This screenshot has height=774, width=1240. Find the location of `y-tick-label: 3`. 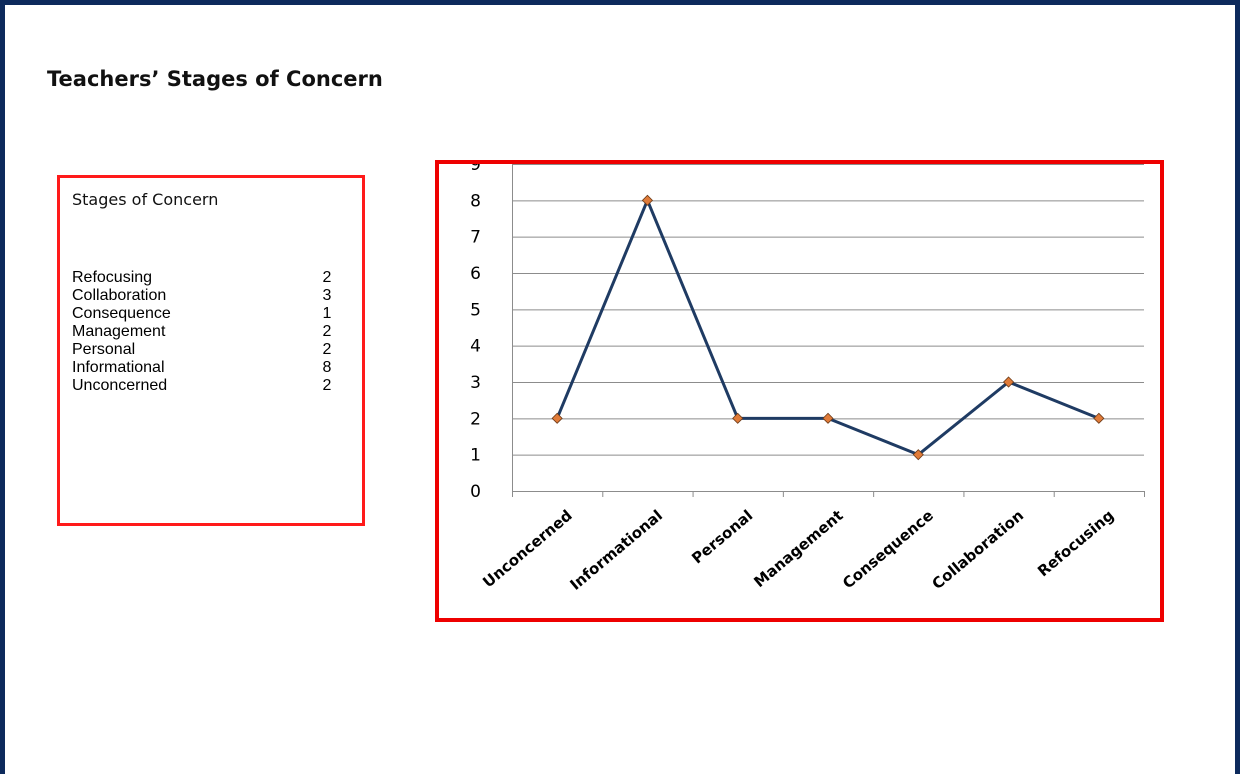

y-tick-label: 3 is located at coordinates (475, 383).